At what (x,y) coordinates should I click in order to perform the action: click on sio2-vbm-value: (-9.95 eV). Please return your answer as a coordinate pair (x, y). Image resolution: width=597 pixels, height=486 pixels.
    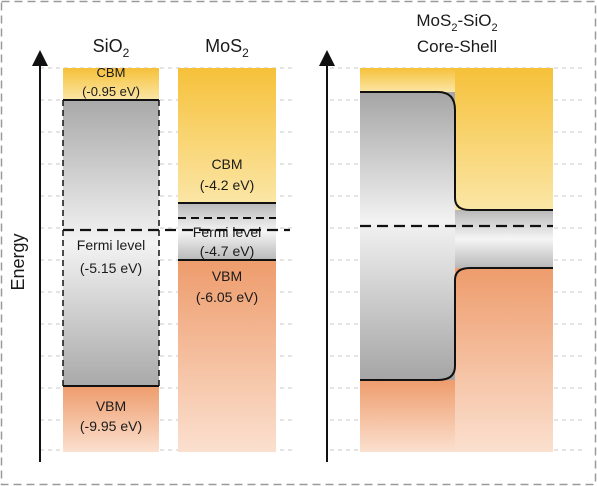
    Looking at the image, I should click on (111, 426).